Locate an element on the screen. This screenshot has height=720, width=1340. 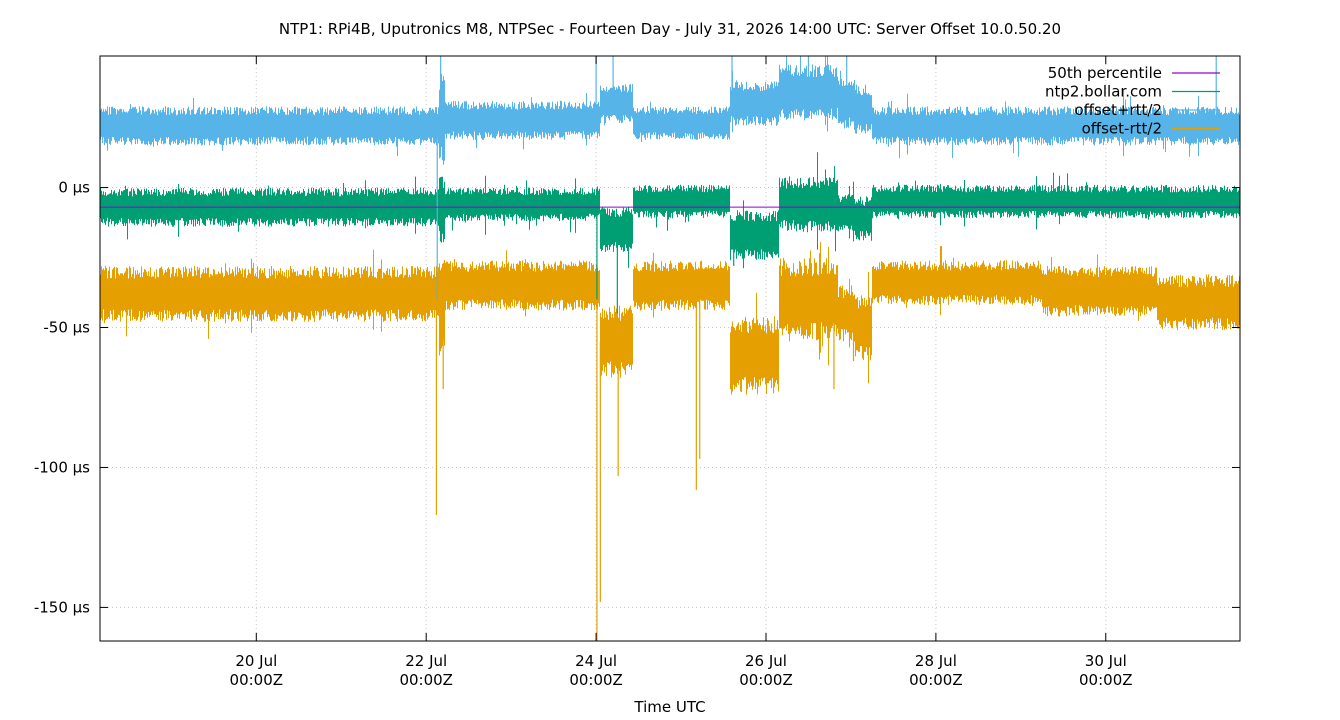
y-tick-label: -50 µs is located at coordinates (66, 328).